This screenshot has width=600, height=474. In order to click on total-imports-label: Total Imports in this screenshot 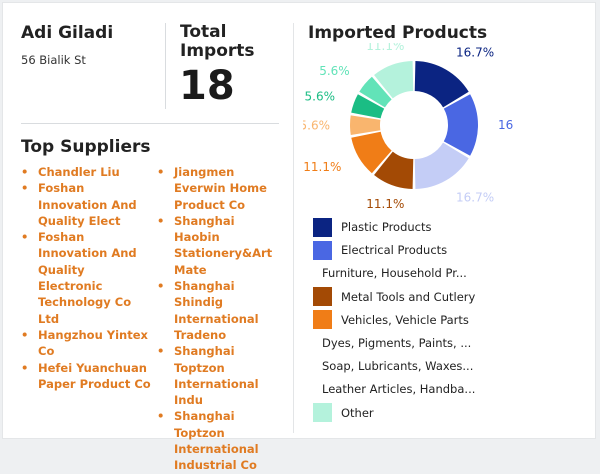, I will do `click(217, 42)`.